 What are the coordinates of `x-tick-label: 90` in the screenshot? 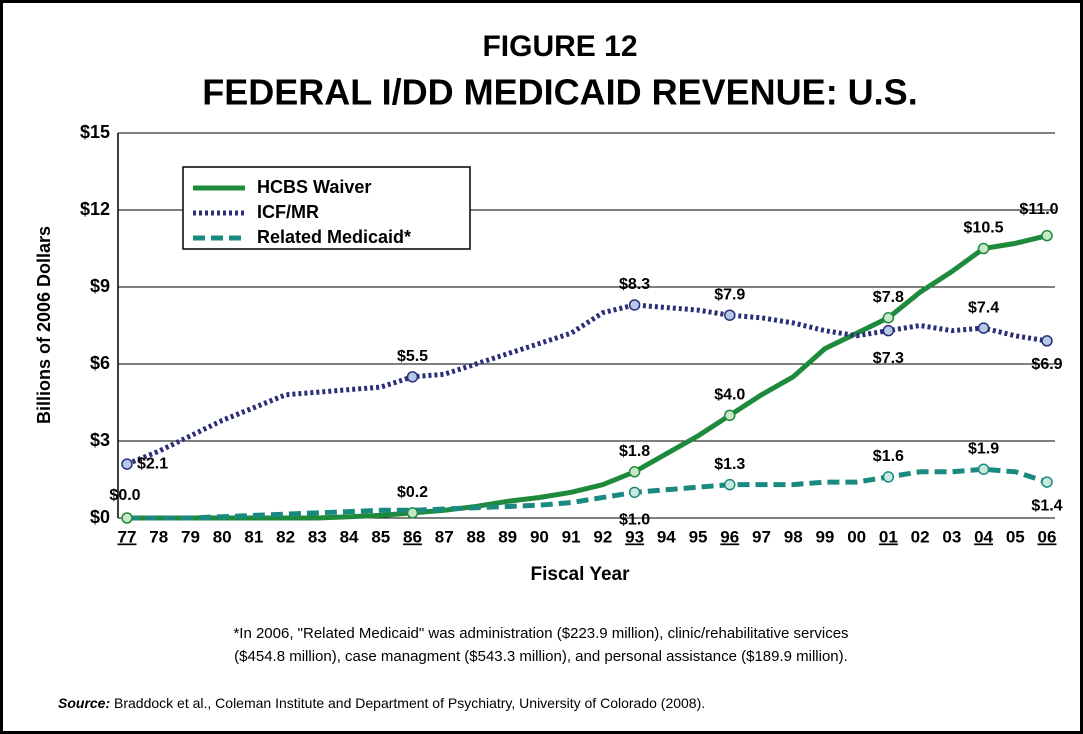 It's located at (539, 536).